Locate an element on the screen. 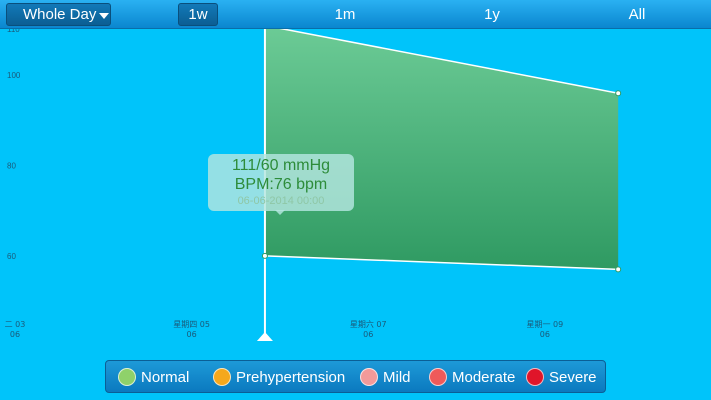 Image resolution: width=711 pixels, height=400 pixels. legend-dot-moderate is located at coordinates (438, 377).